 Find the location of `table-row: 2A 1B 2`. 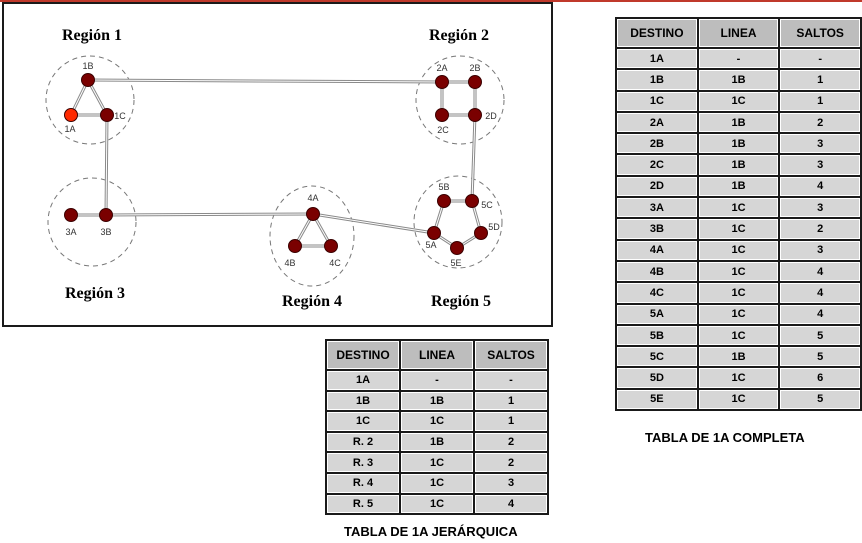

table-row: 2A 1B 2 is located at coordinates (738, 122).